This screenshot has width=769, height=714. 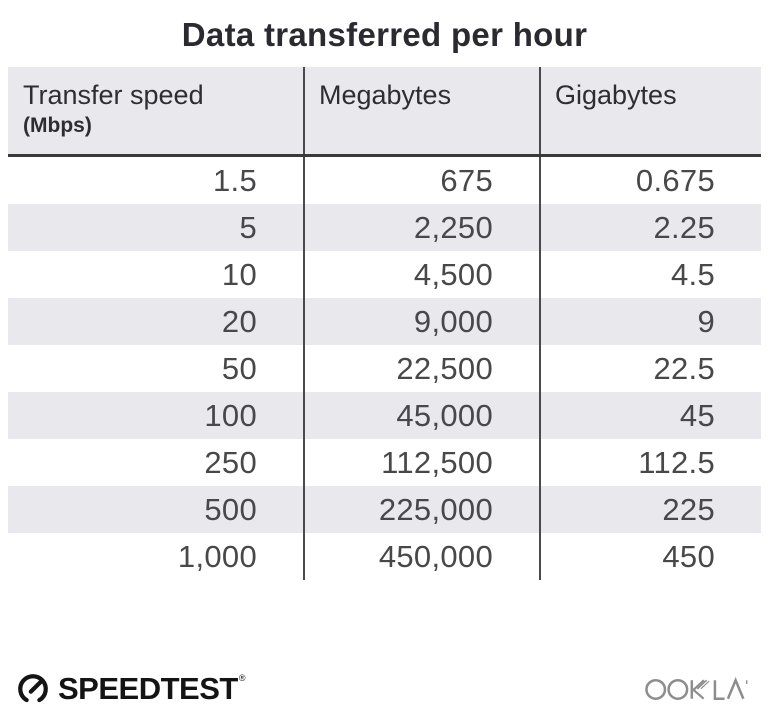 I want to click on column-header-label: Gigabytes, so click(x=616, y=95).